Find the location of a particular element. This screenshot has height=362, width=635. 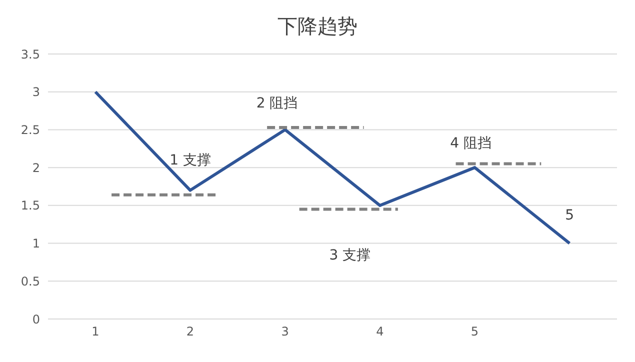

y-tick-label: 0.5 is located at coordinates (30, 281).